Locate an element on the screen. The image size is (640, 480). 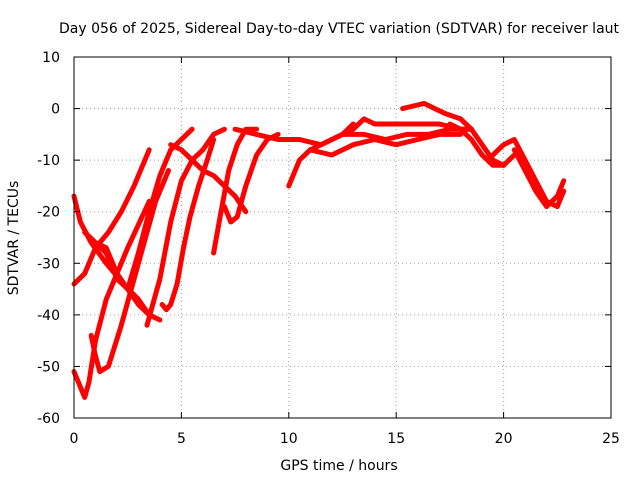
x-tick-label: 0 is located at coordinates (74, 439).